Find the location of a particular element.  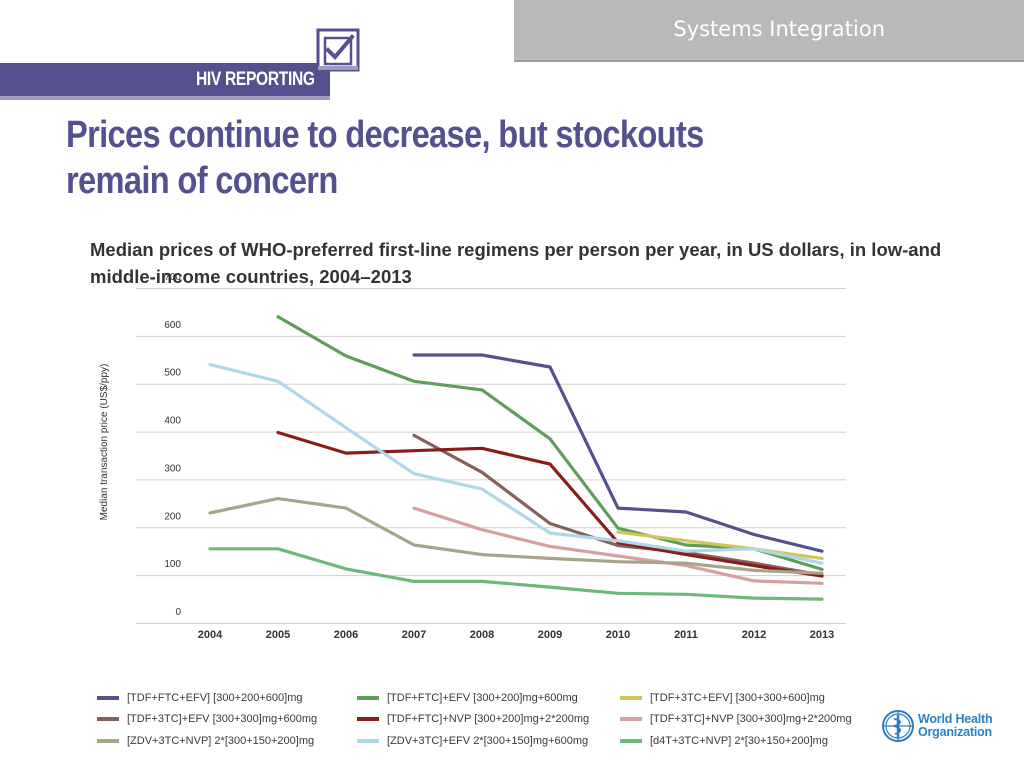

x-tick-label: 2007 is located at coordinates (414, 635).